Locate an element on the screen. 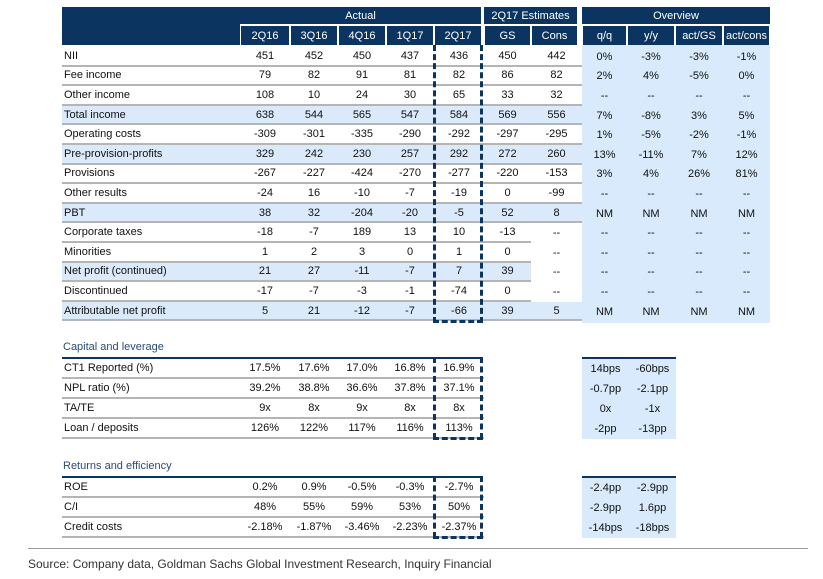 This screenshot has height=579, width=823. cell-gs: -220 is located at coordinates (507, 175).